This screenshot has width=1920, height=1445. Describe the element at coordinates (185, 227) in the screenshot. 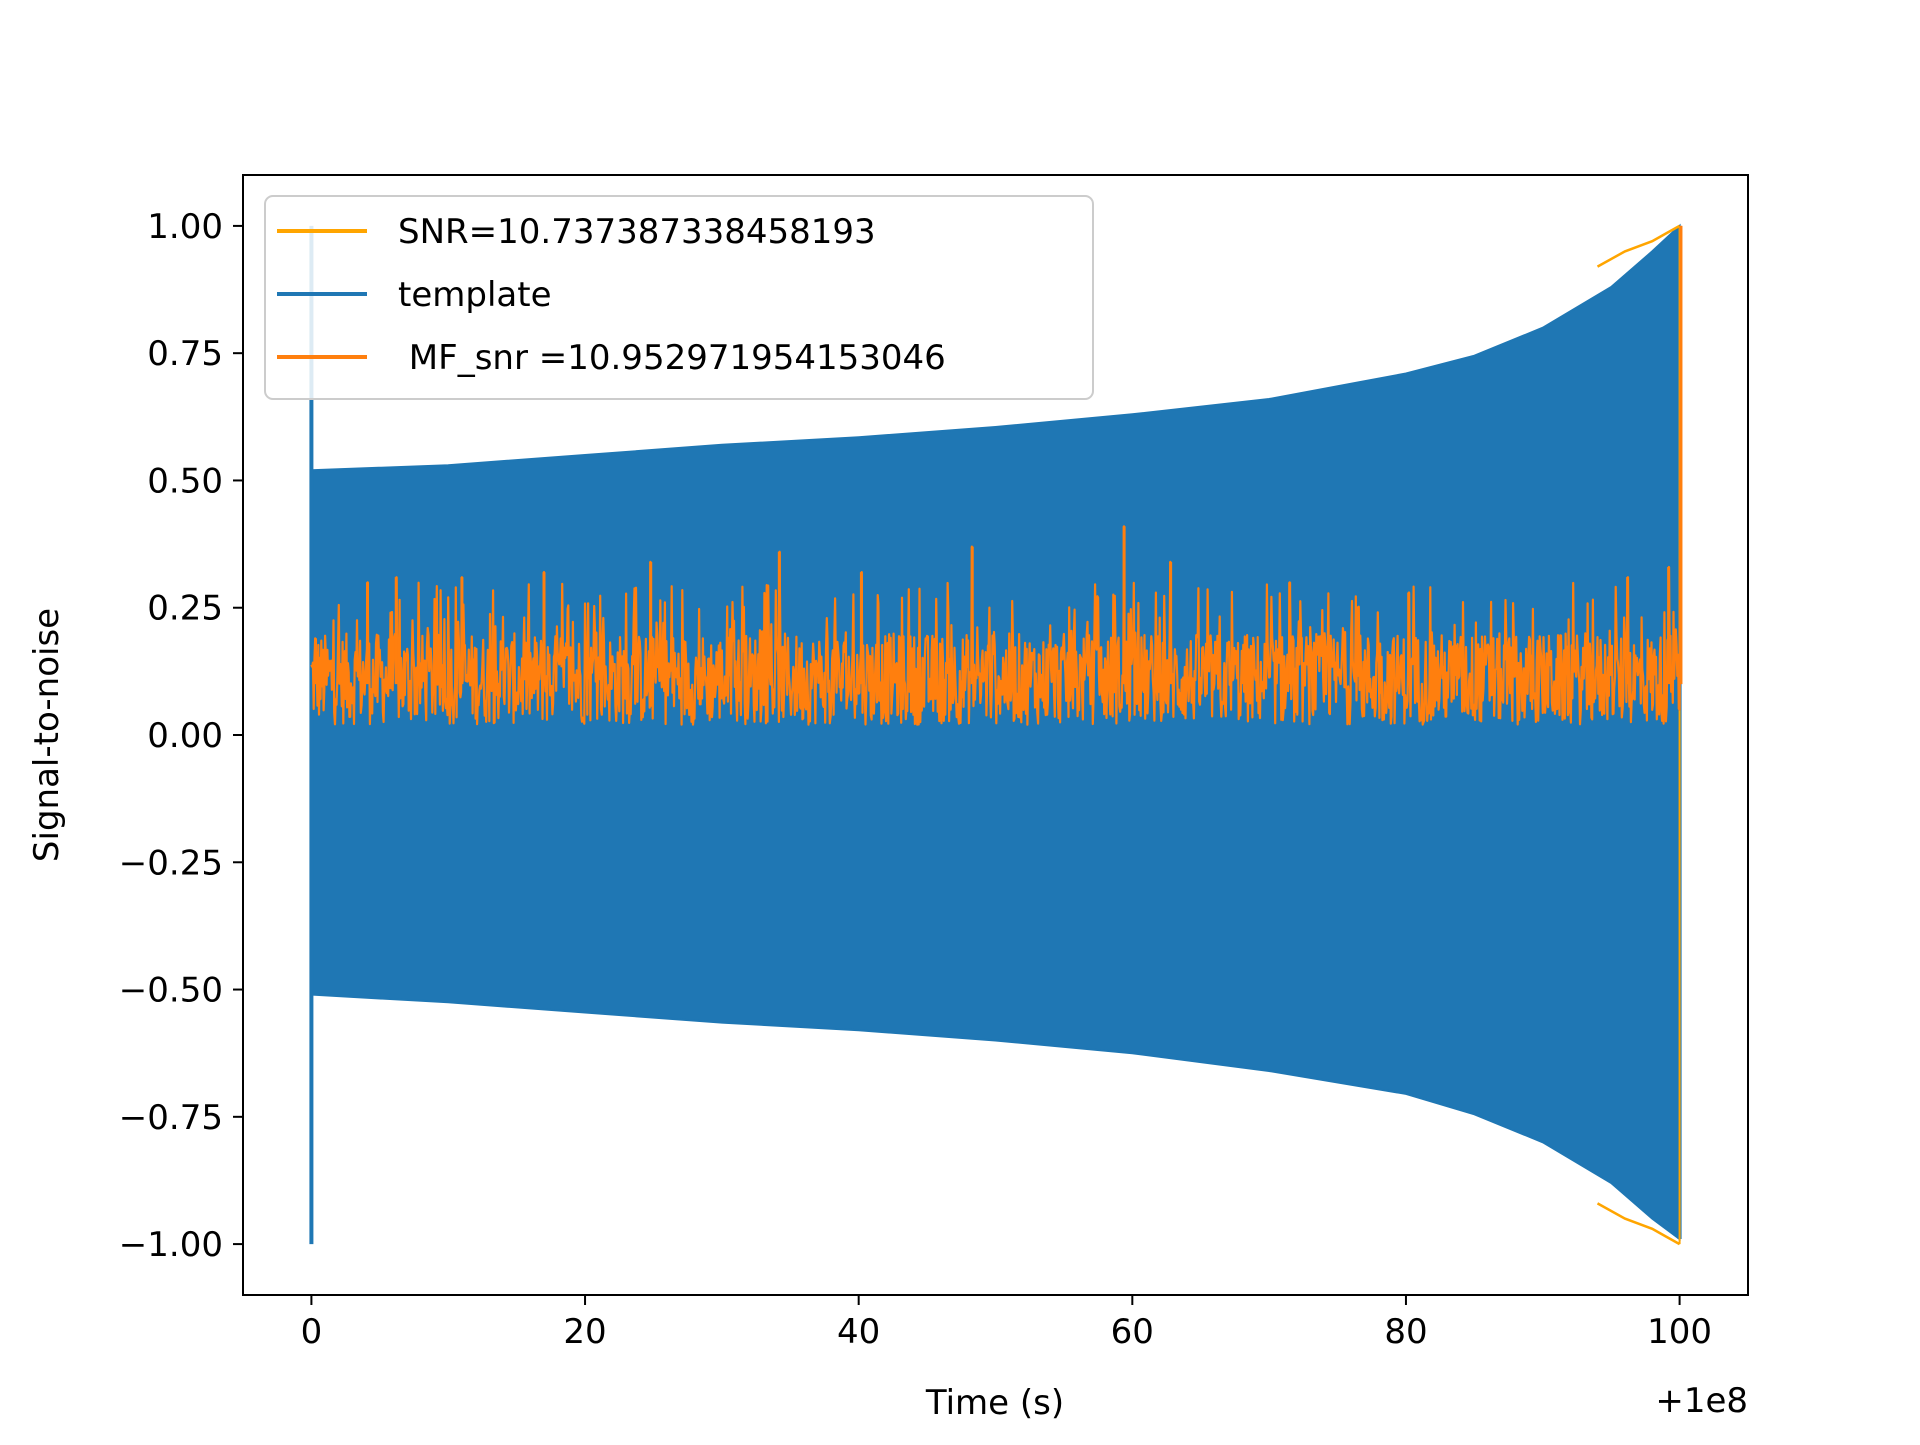

I see `y-tick-label: 1.00` at that location.